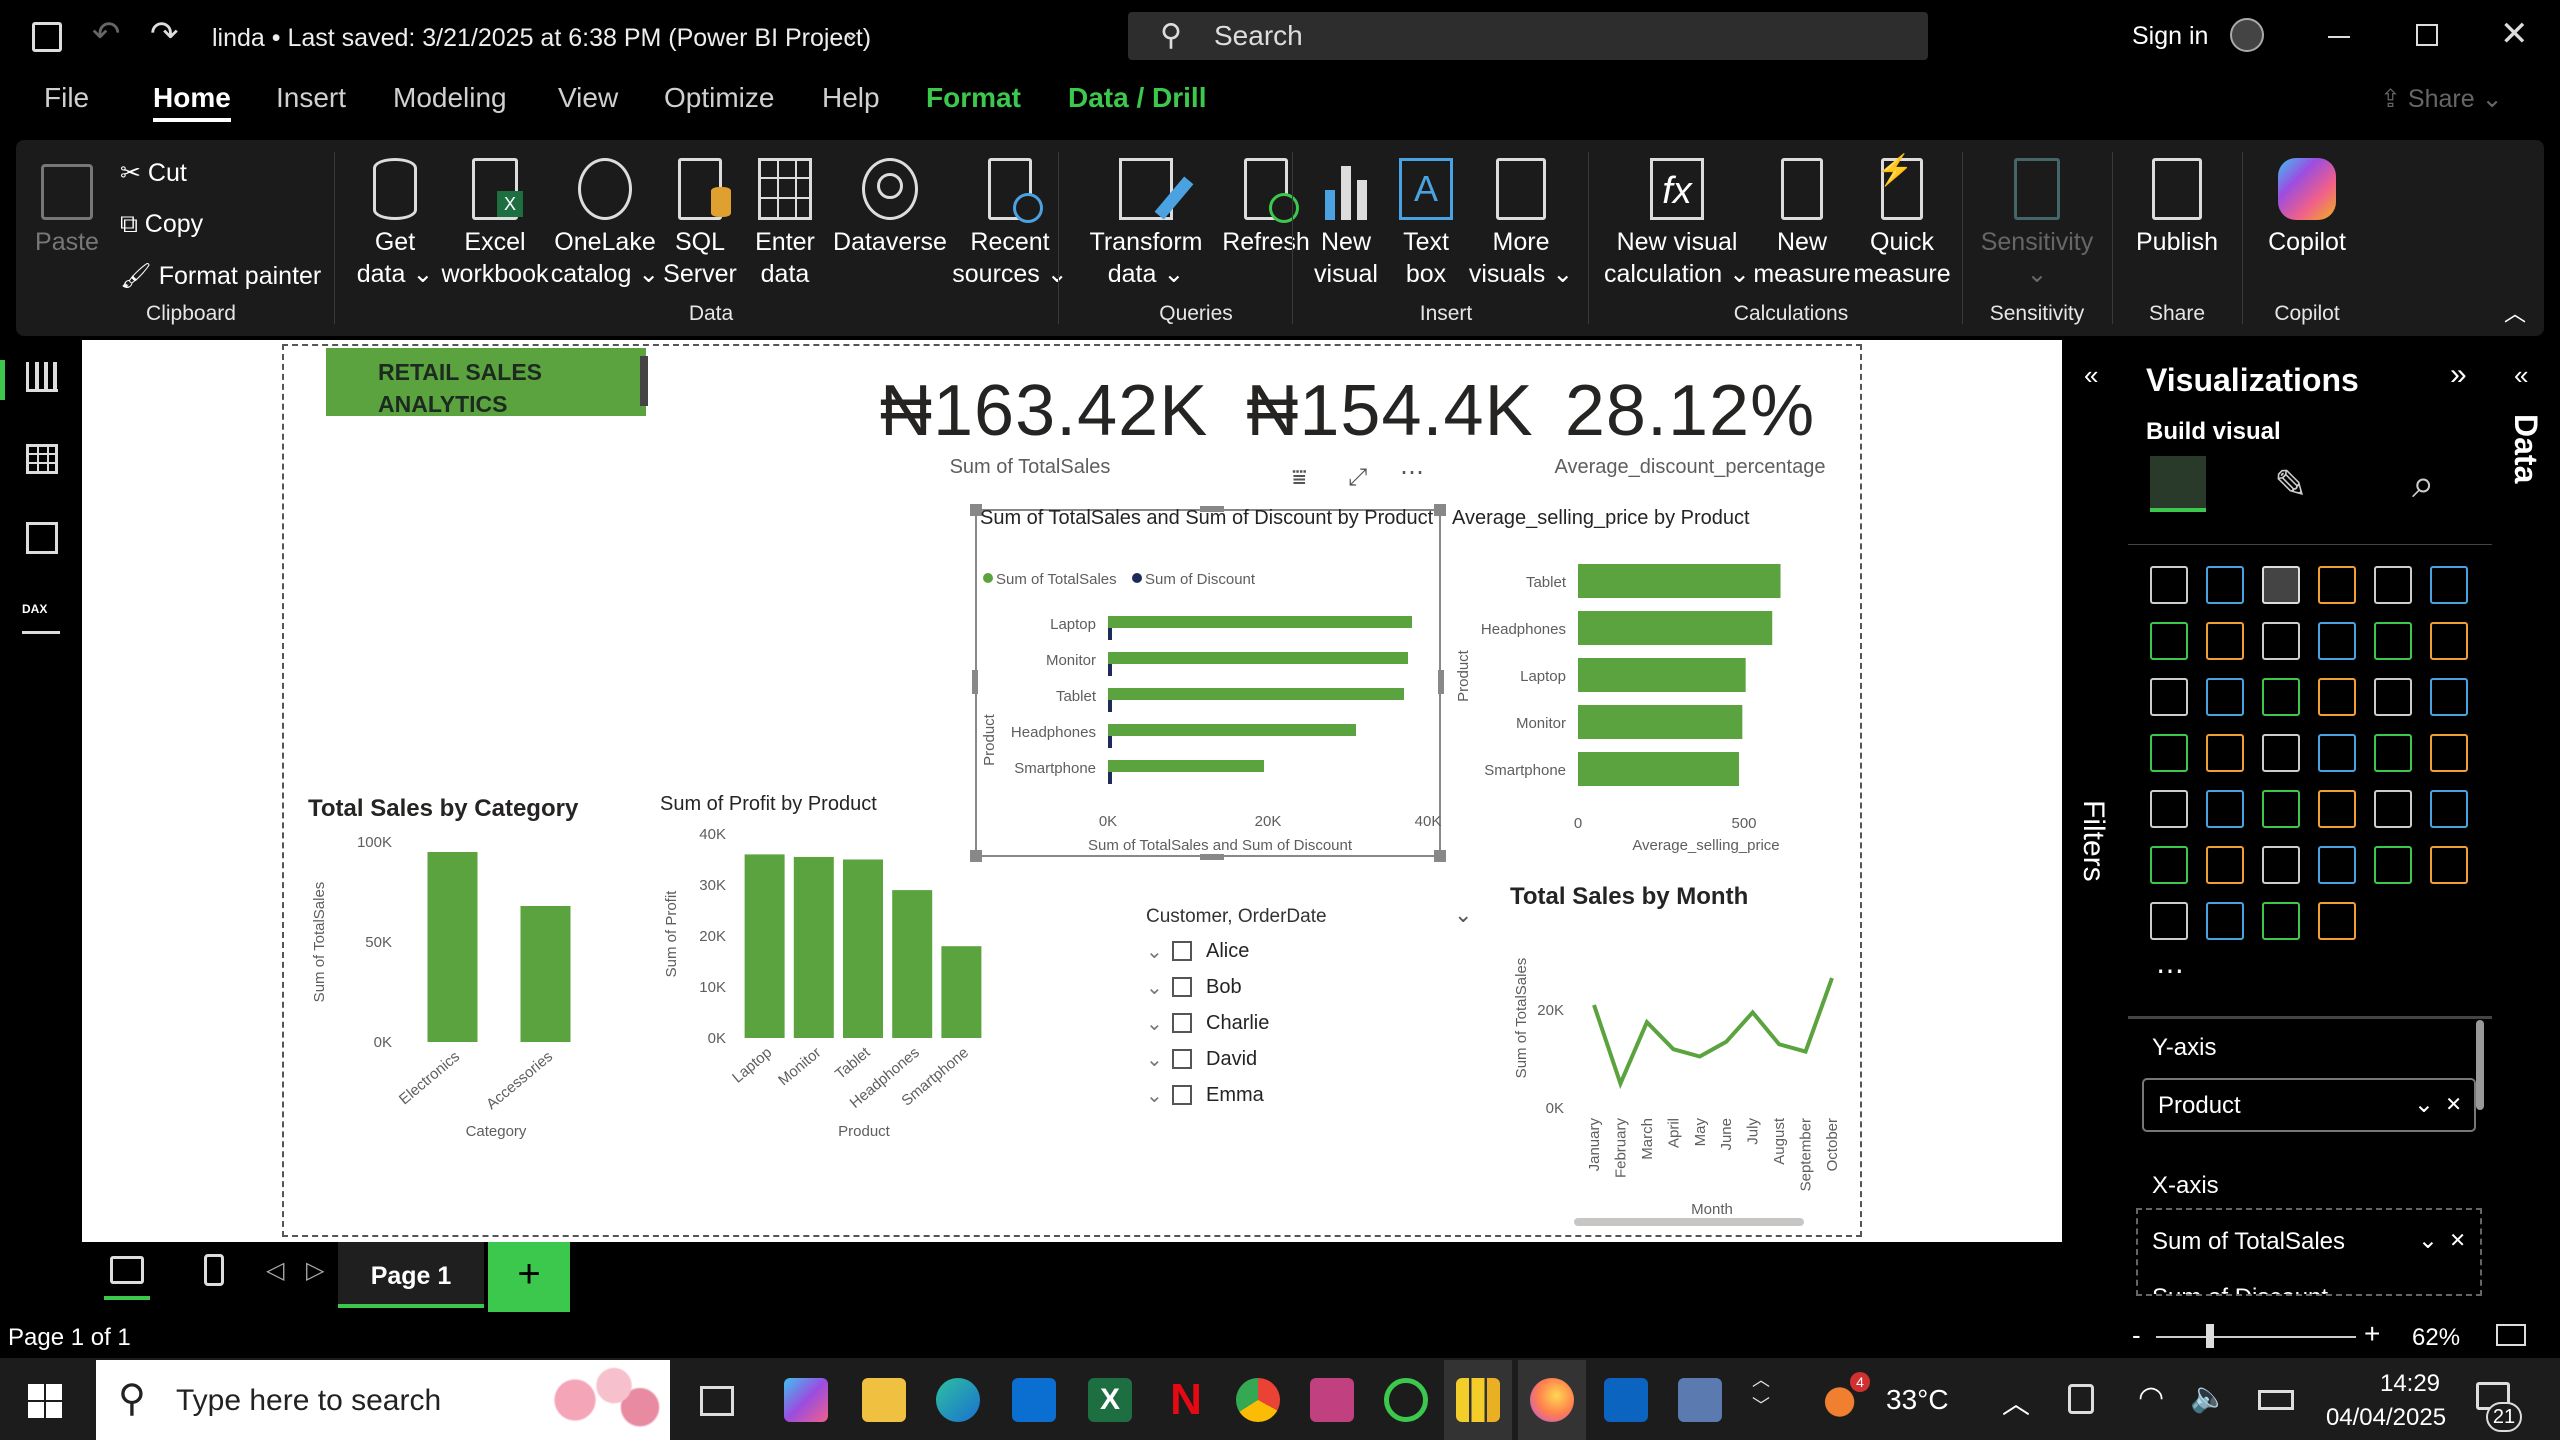 The width and height of the screenshot is (2560, 1440). I want to click on data-pane: « Data, so click(2526, 840).